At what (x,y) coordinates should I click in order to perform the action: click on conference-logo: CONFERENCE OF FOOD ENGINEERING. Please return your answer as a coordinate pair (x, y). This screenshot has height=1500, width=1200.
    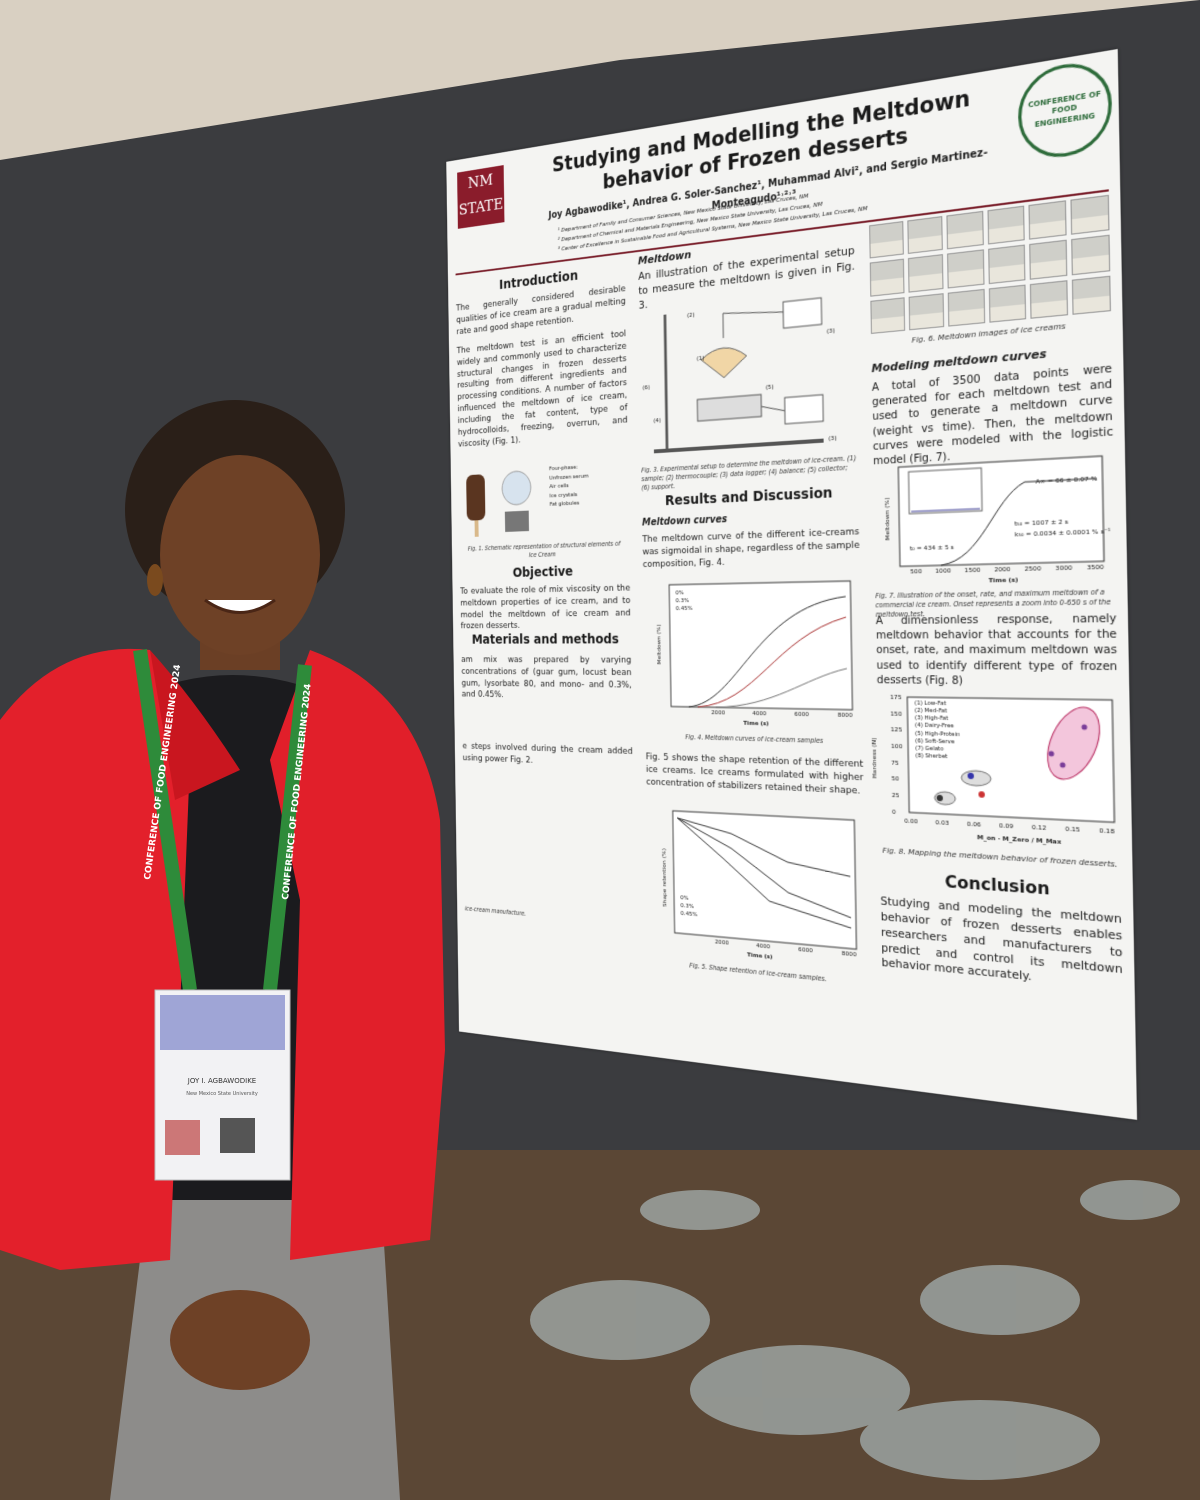
    Looking at the image, I should click on (1065, 109).